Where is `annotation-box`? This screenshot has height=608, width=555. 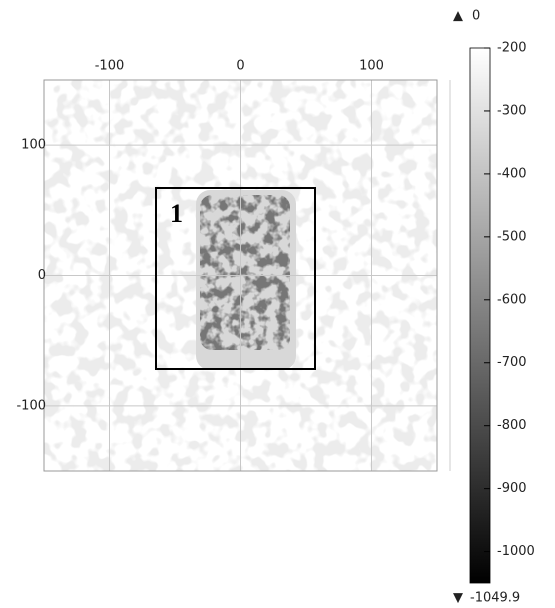
annotation-box is located at coordinates (235, 278).